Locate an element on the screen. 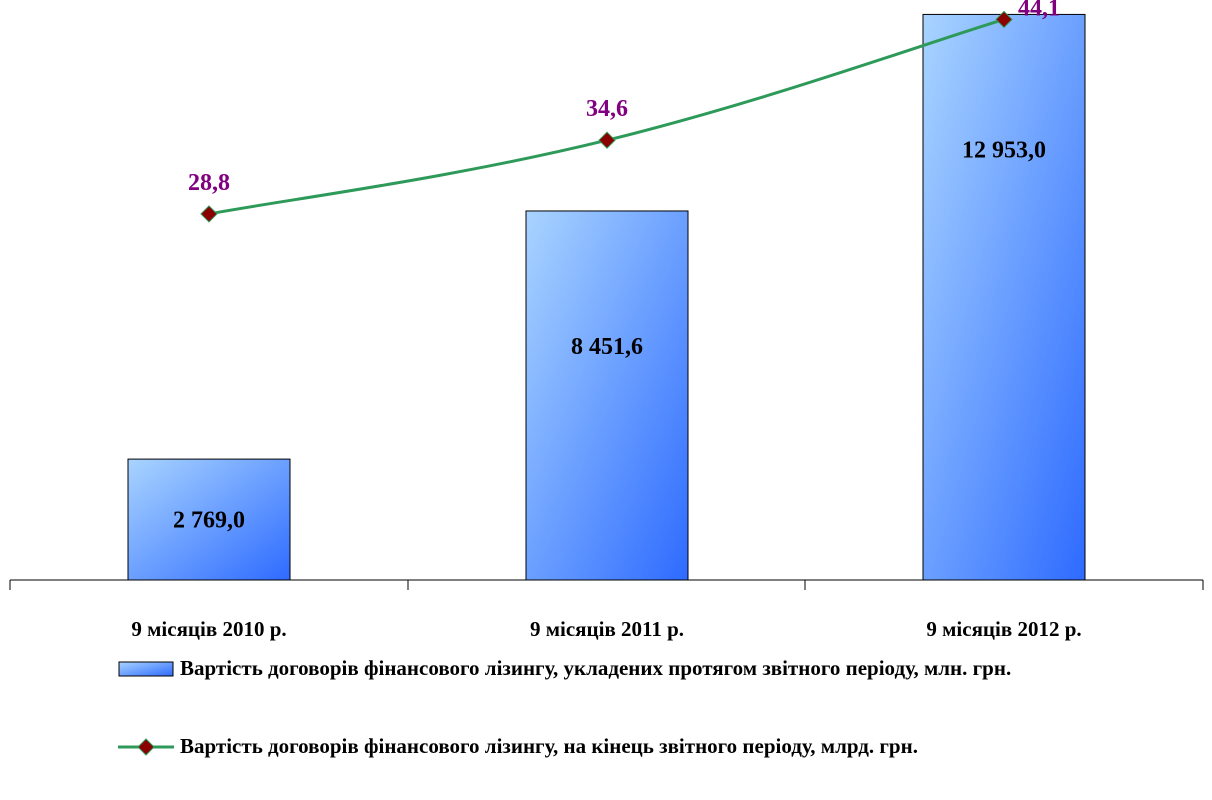 This screenshot has width=1212, height=800. legend-swatch-bar is located at coordinates (146, 669).